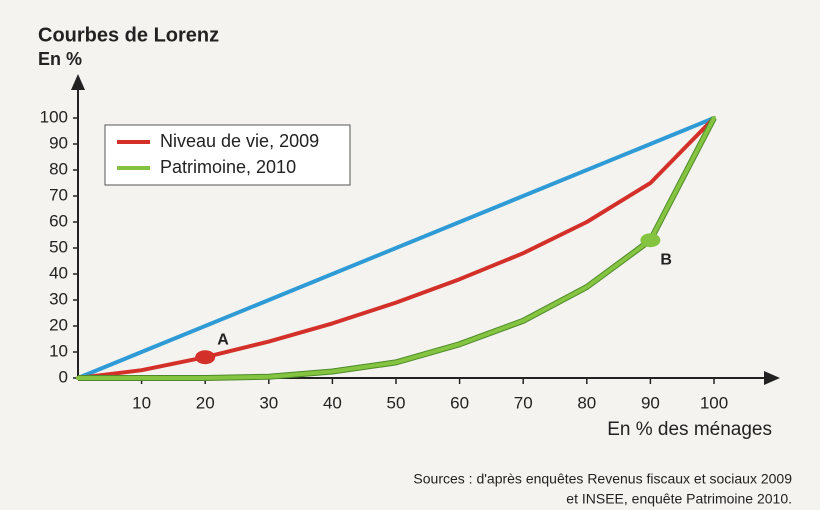  I want to click on x-tick-label: 80, so click(586, 402).